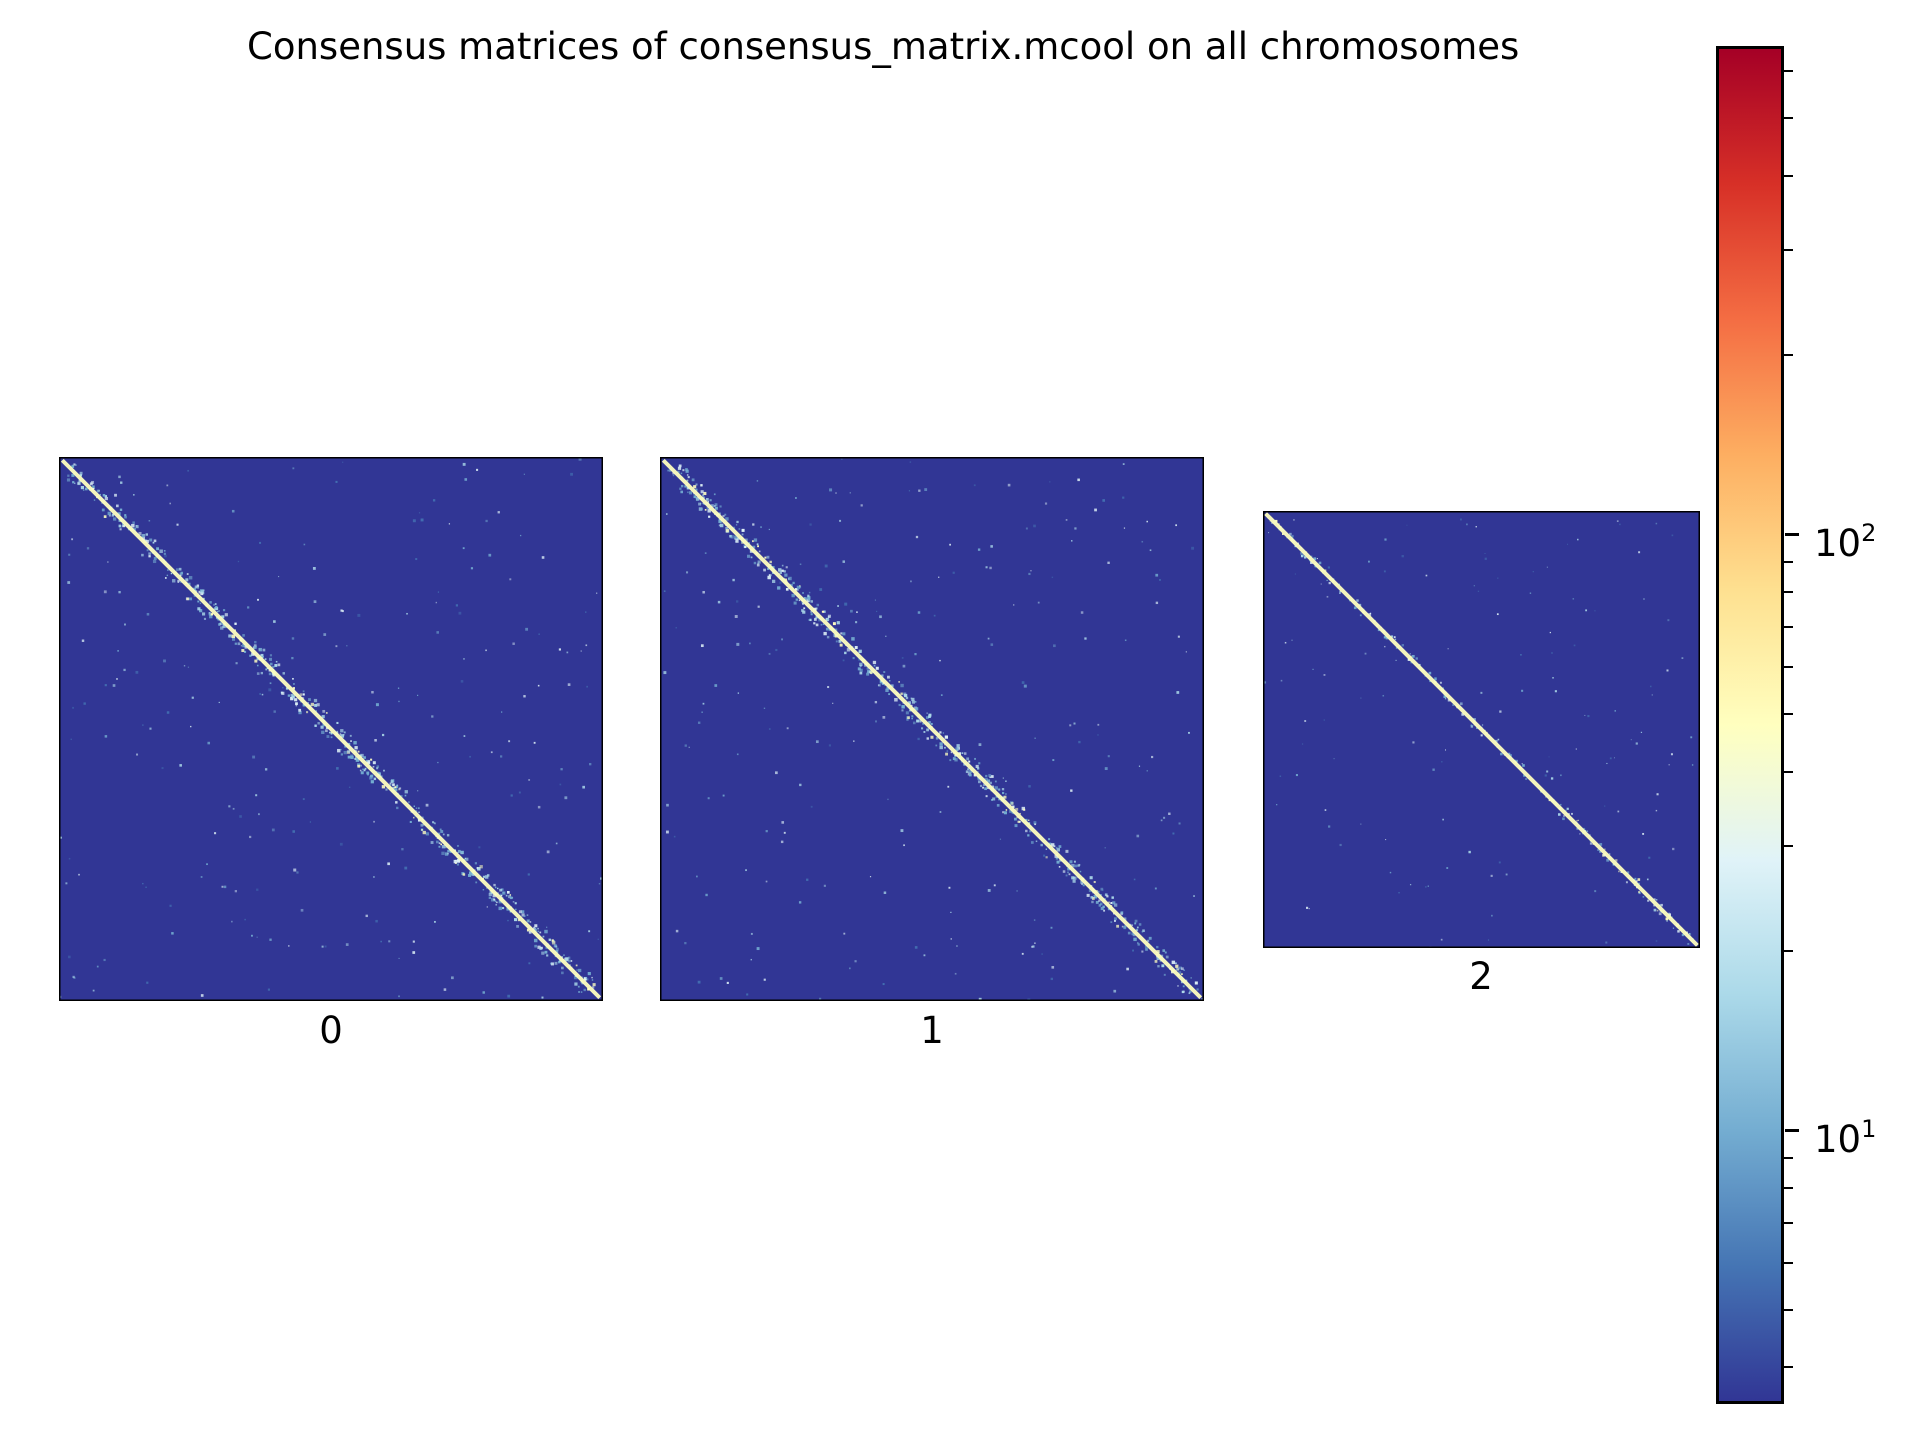 The width and height of the screenshot is (1920, 1440). What do you see at coordinates (1869, 1129) in the screenshot?
I see `tick-exponent: 1` at bounding box center [1869, 1129].